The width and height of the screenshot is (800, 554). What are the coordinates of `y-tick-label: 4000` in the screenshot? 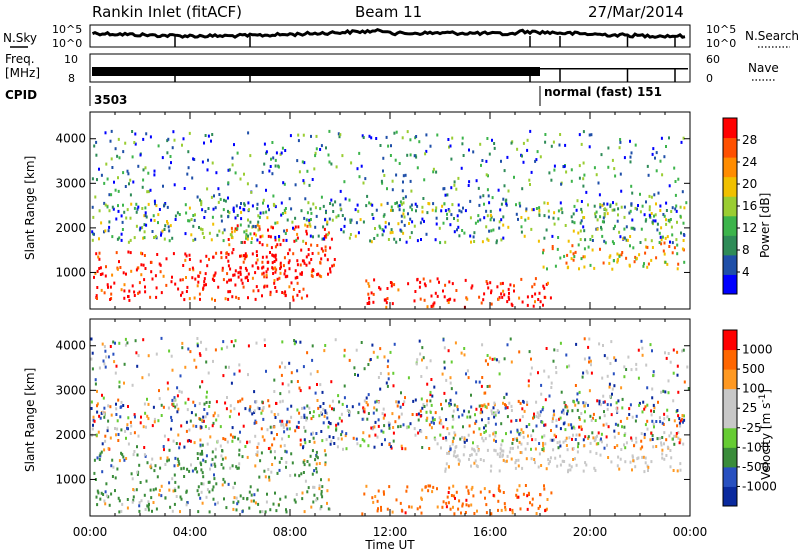 It's located at (70, 139).